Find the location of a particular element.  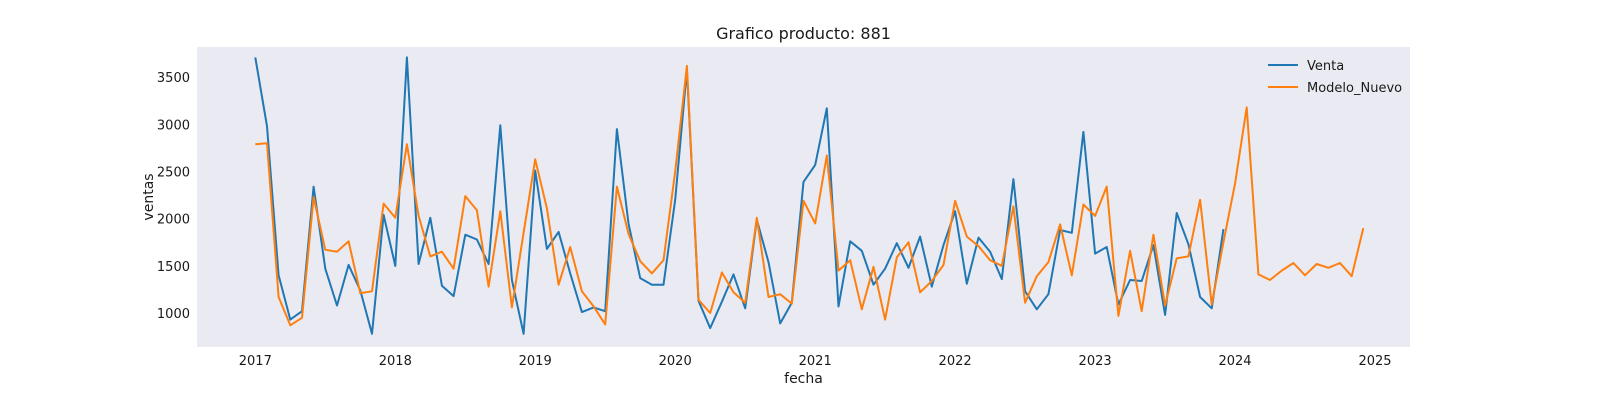

legend-label-venta: Venta is located at coordinates (1325, 66).